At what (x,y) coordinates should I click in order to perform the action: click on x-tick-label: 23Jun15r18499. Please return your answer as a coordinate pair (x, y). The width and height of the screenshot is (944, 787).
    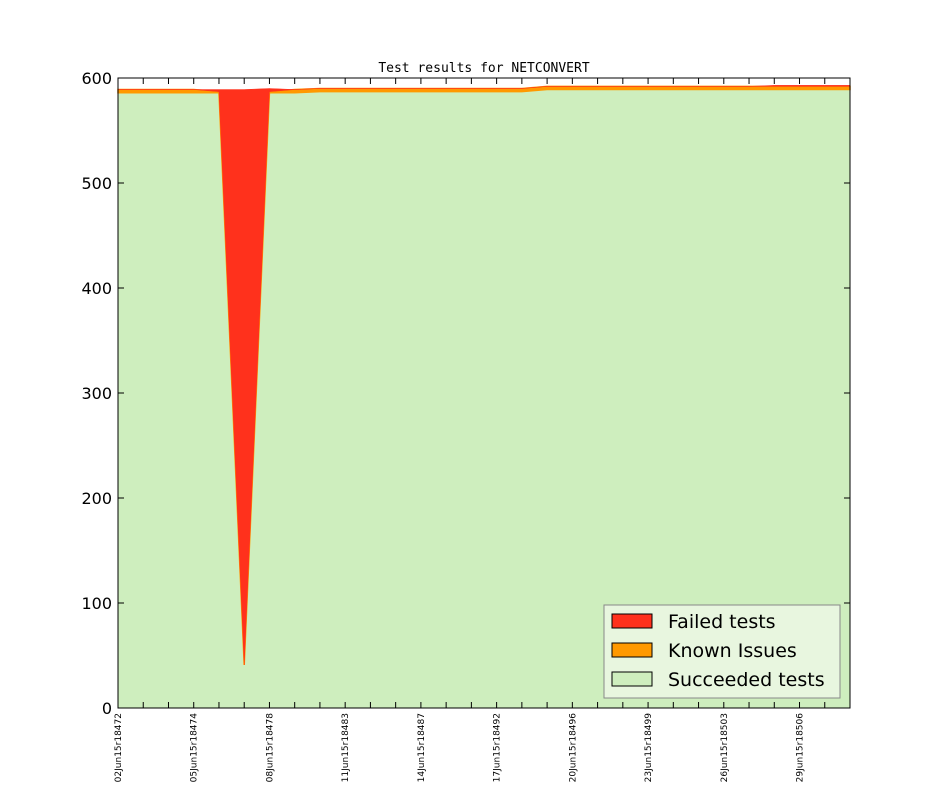
    Looking at the image, I should click on (649, 748).